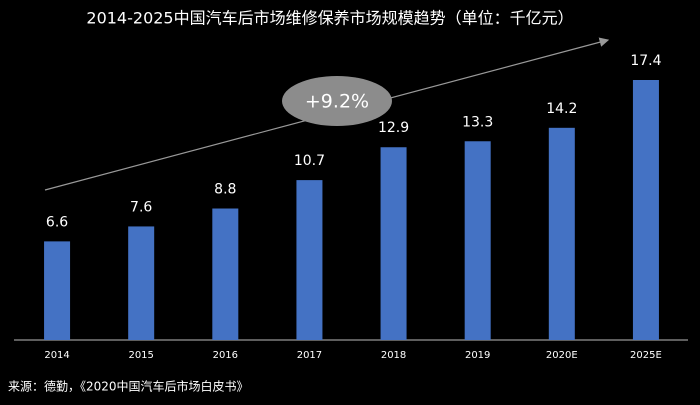 The width and height of the screenshot is (700, 405). I want to click on growth-annotation: +9.2%, so click(337, 102).